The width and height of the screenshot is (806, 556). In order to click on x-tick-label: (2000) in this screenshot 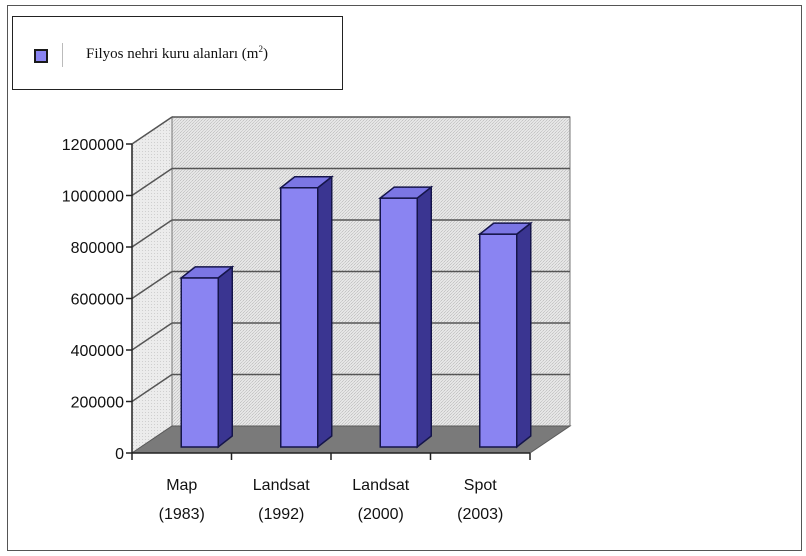, I will do `click(381, 514)`.